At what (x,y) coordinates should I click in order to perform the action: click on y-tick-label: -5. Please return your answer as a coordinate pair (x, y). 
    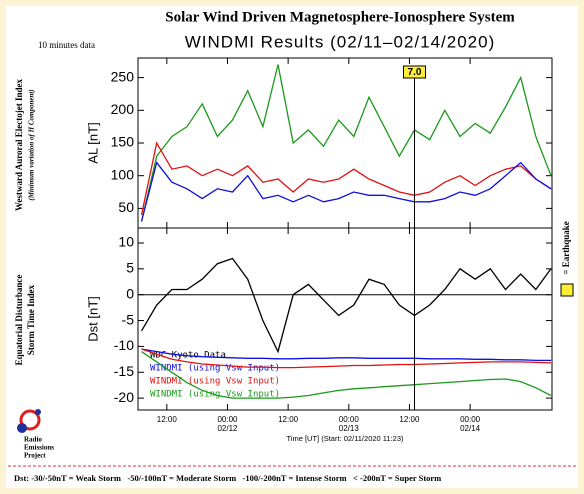
    Looking at the image, I should click on (128, 319).